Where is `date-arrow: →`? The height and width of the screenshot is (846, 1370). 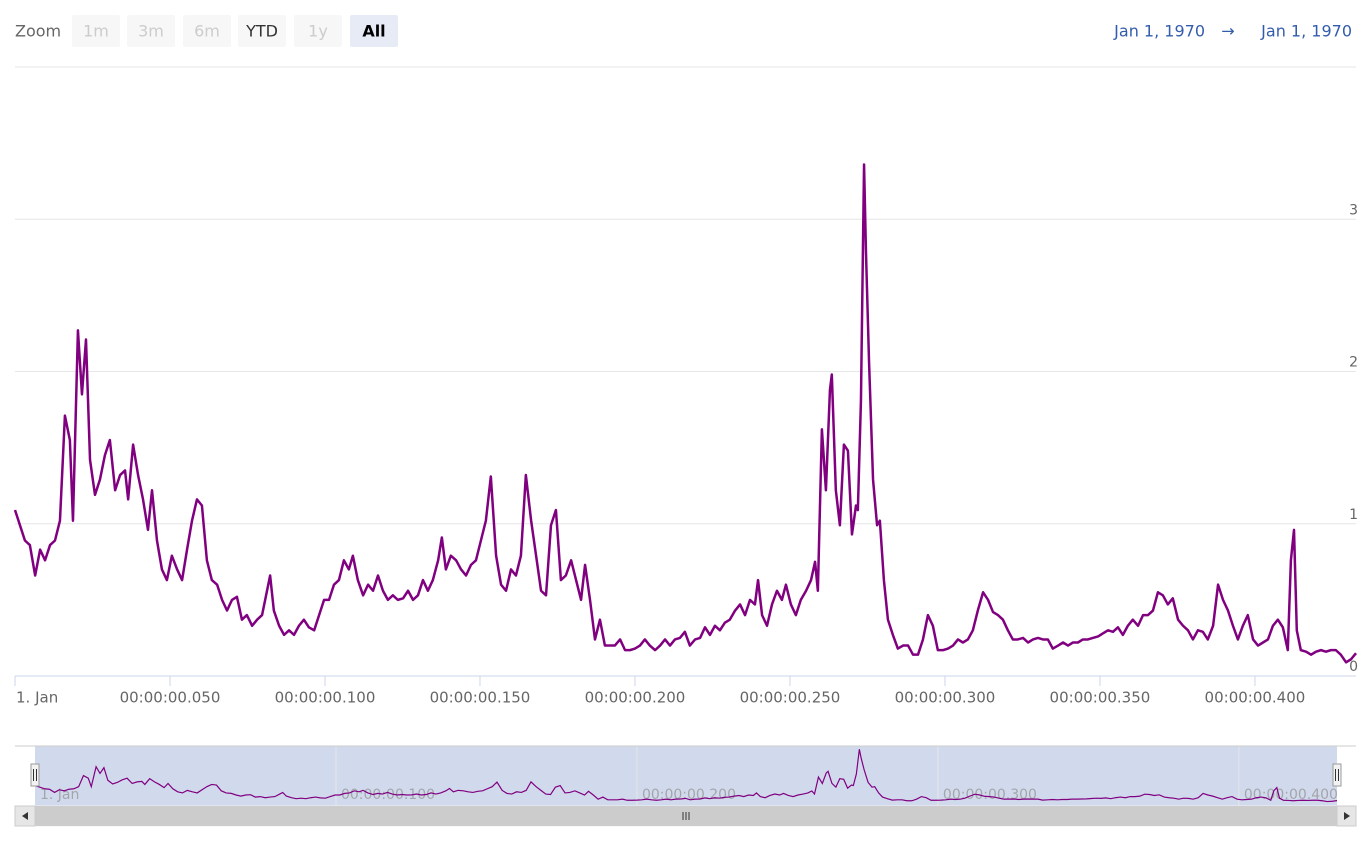
date-arrow: → is located at coordinates (1227, 31).